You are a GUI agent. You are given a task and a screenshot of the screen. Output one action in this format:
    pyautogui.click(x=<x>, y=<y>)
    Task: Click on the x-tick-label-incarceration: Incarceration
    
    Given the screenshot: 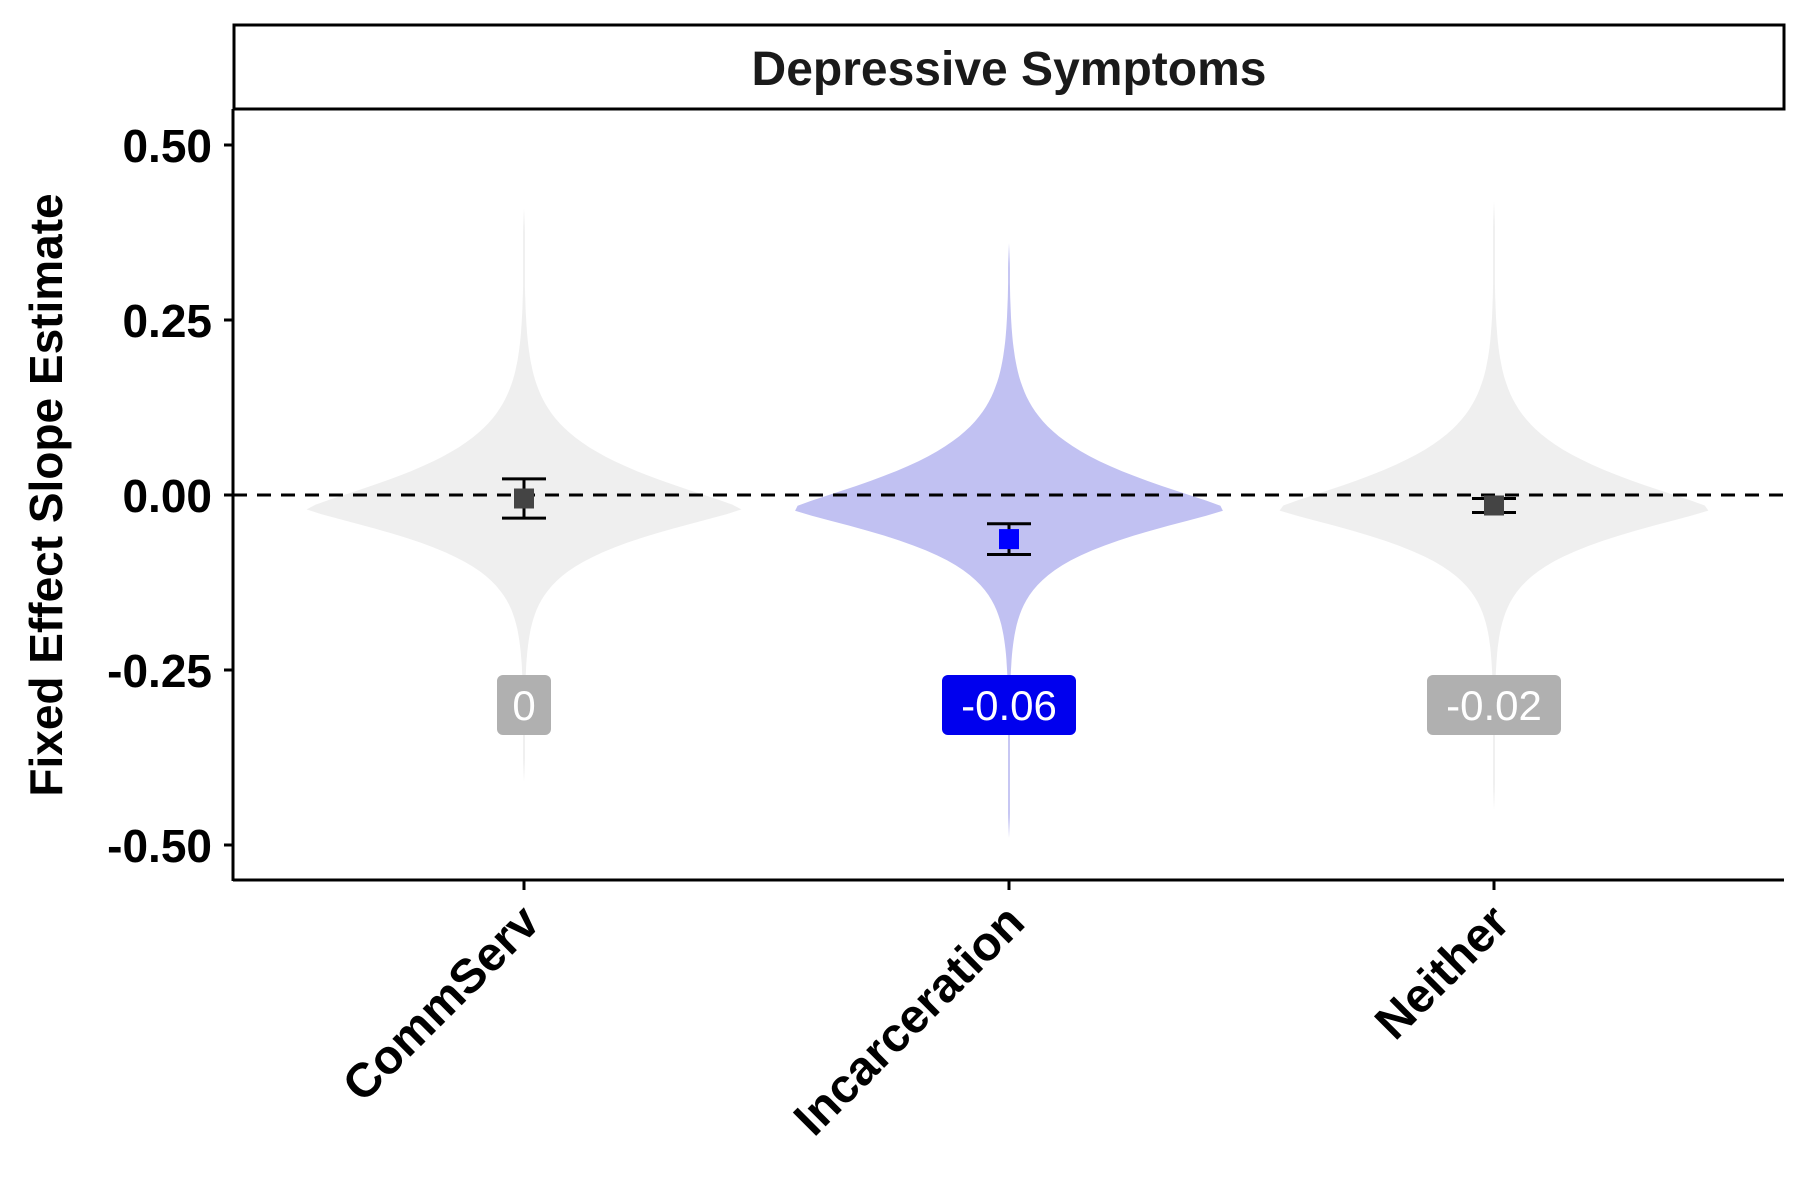 What is the action you would take?
    pyautogui.click(x=909, y=1020)
    